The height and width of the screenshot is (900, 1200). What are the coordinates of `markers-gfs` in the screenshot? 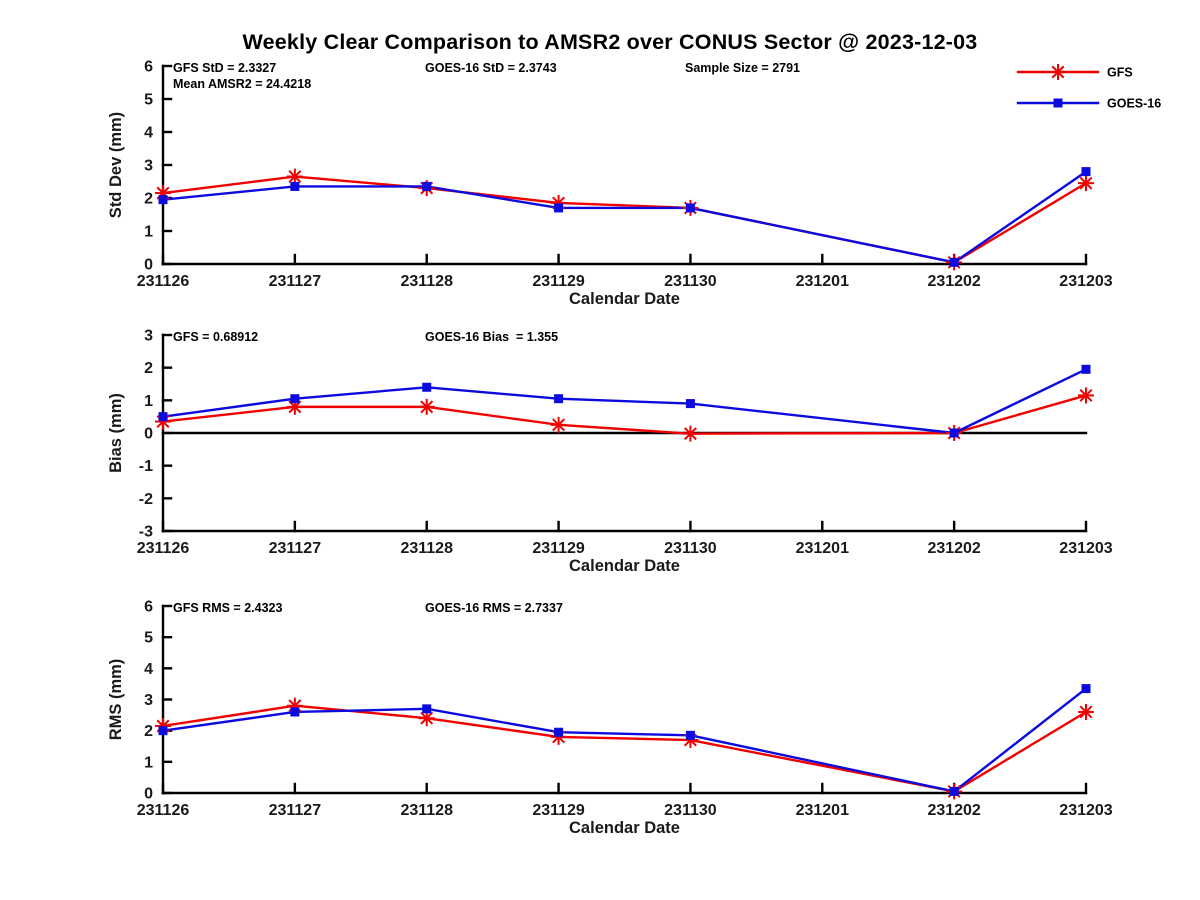 It's located at (624, 748).